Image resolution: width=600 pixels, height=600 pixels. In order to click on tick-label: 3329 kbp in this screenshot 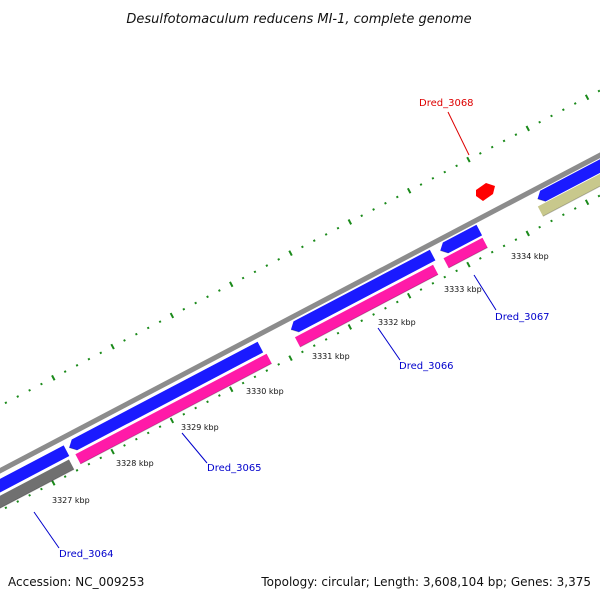, I will do `click(200, 427)`.